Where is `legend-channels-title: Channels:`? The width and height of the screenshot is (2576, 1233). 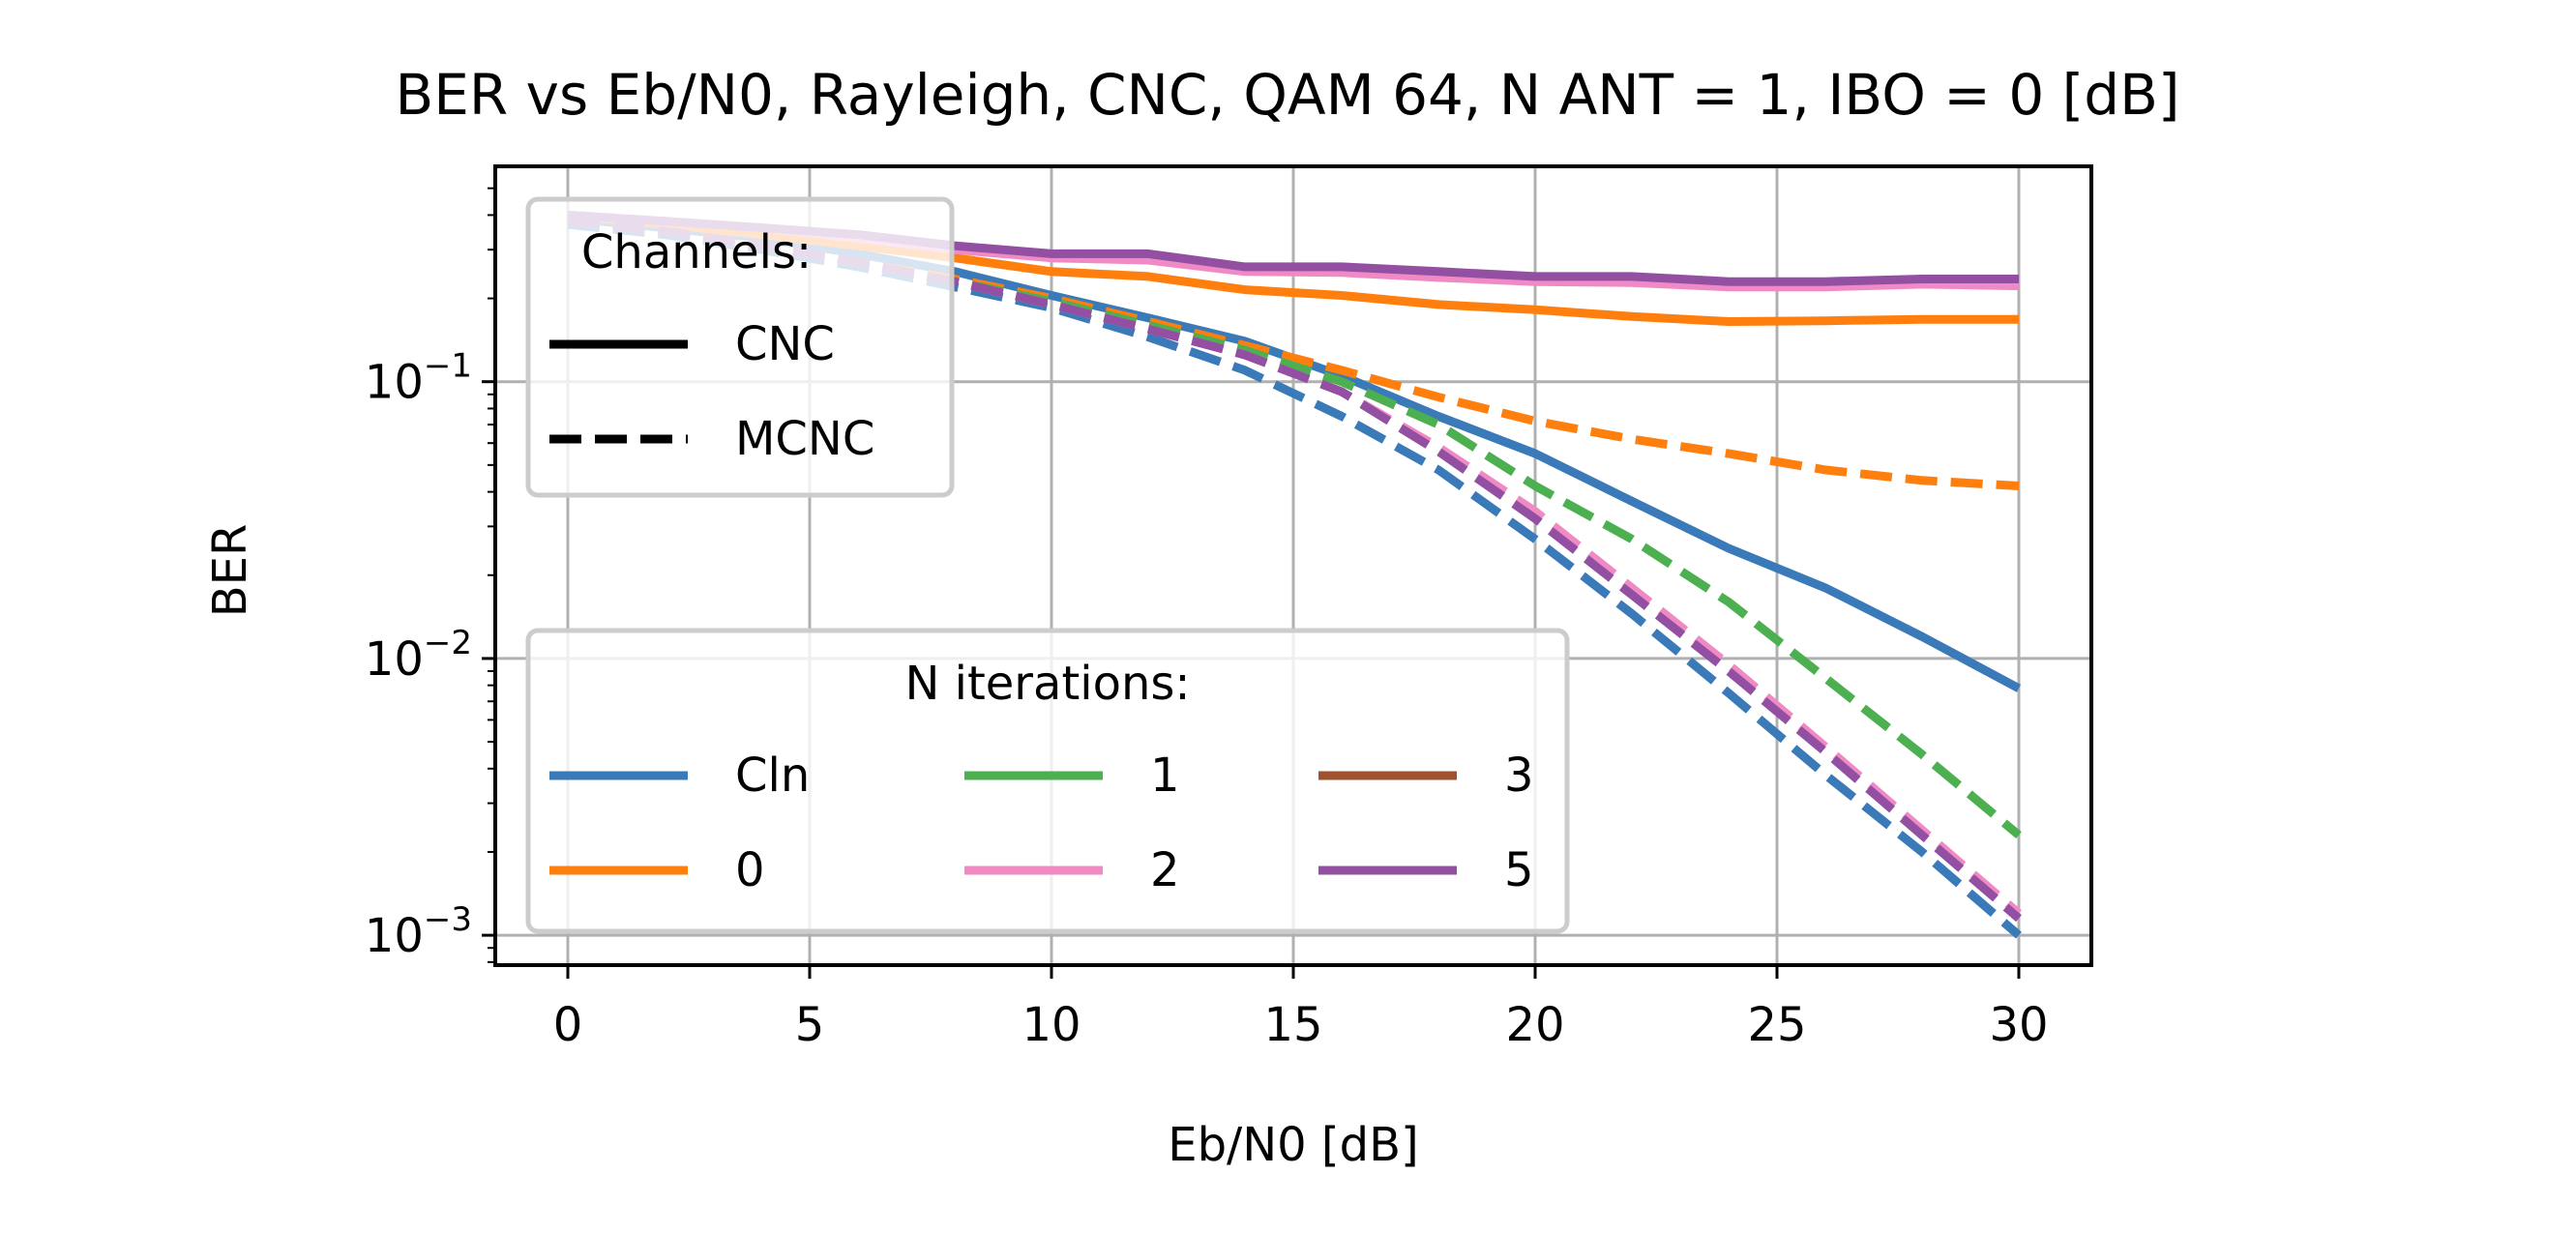
legend-channels-title: Channels: is located at coordinates (696, 252).